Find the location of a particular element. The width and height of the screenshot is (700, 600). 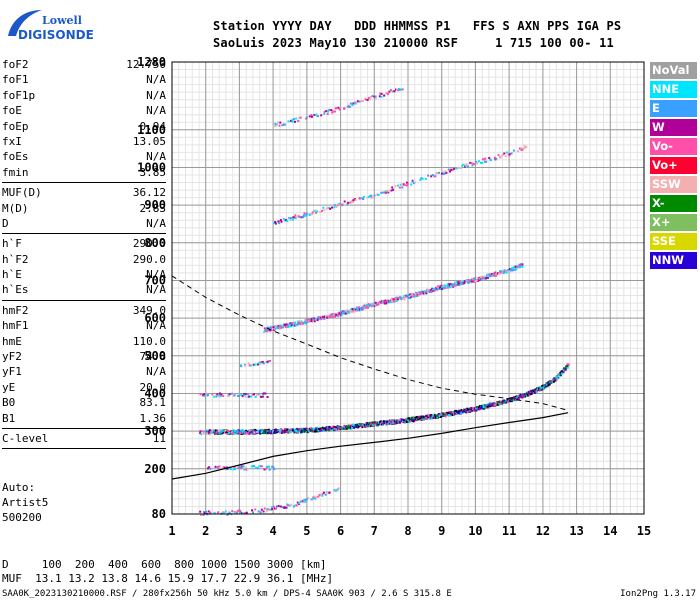

param-value: 74.8 is located at coordinates (153, 357).